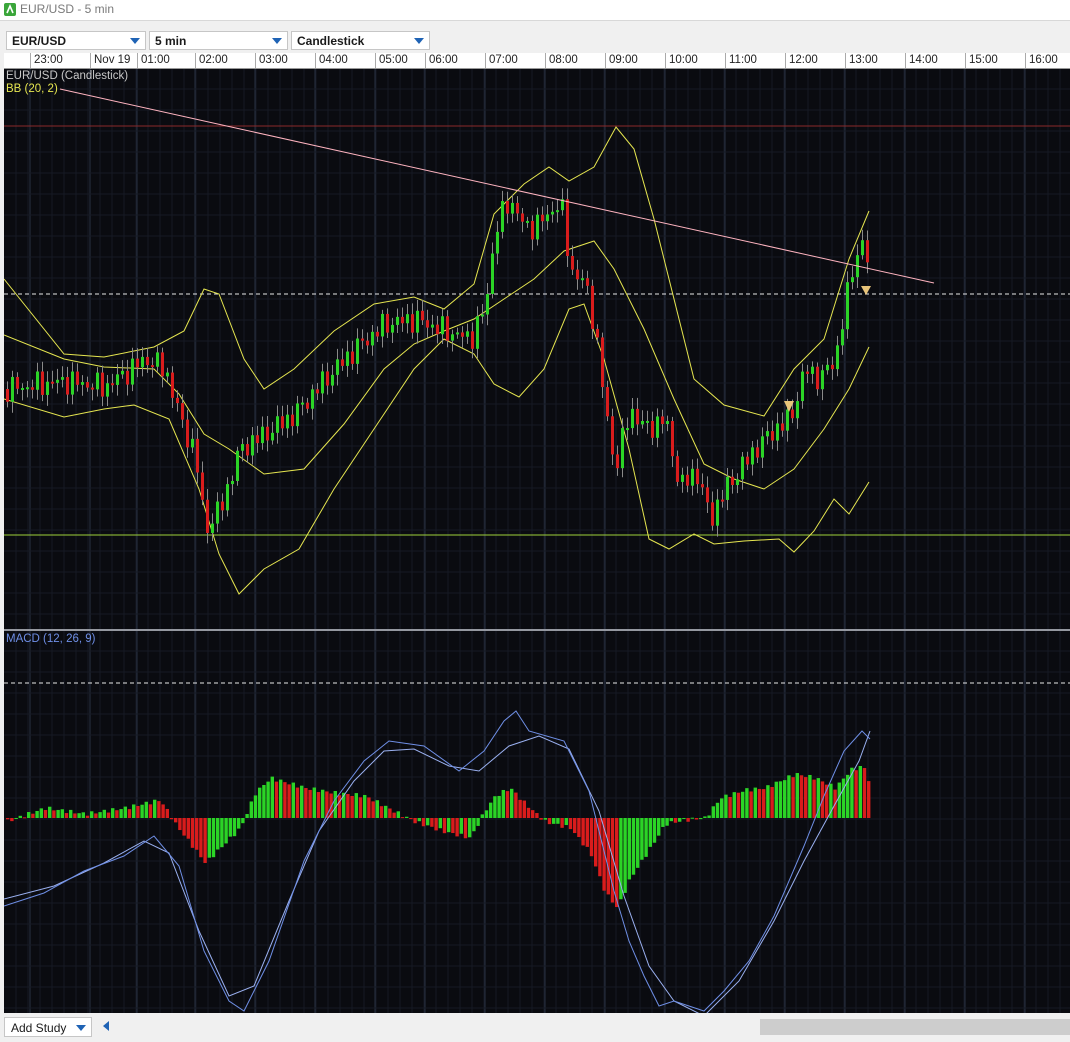 The width and height of the screenshot is (1070, 1042). What do you see at coordinates (755, 60) in the screenshot?
I see `time-axis-label: 11:00` at bounding box center [755, 60].